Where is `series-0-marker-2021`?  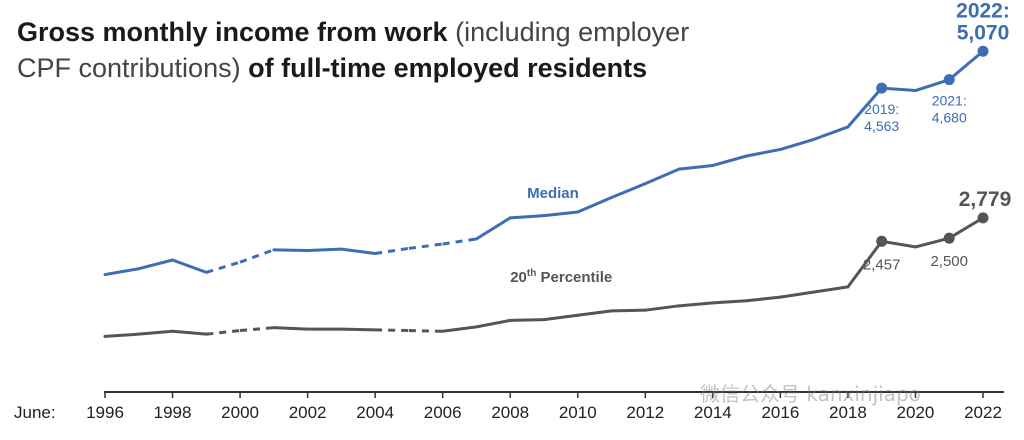 series-0-marker-2021 is located at coordinates (949, 80).